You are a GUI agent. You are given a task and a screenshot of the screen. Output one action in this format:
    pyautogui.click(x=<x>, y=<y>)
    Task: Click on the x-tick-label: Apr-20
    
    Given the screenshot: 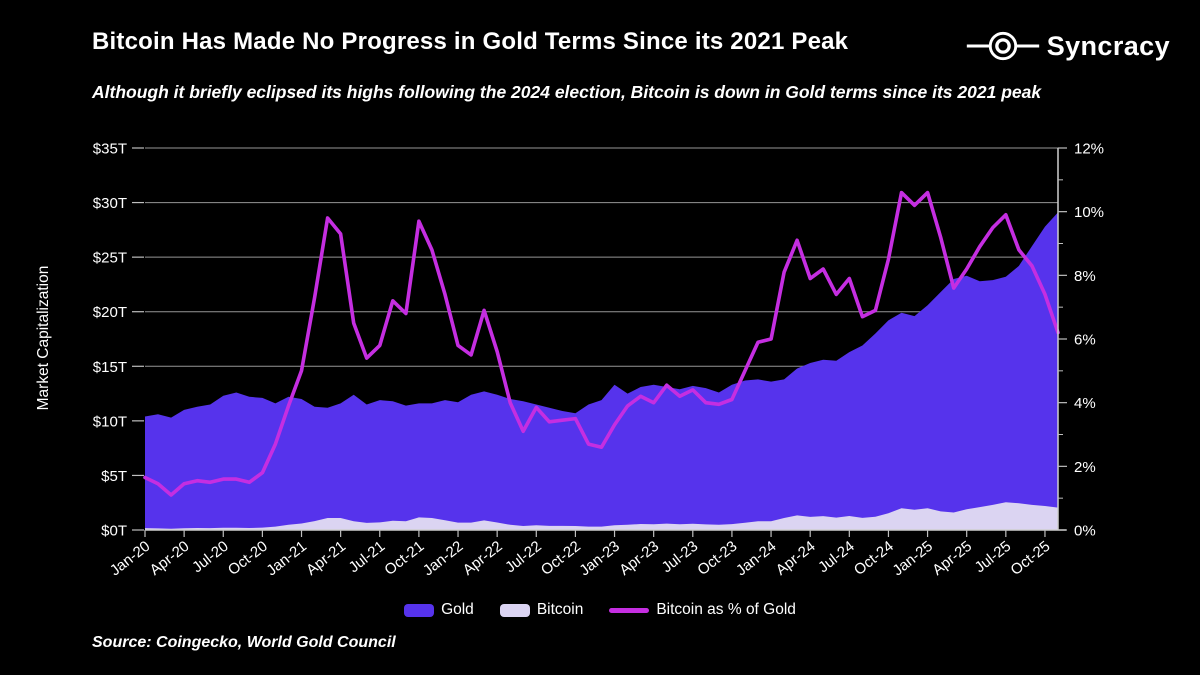 What is the action you would take?
    pyautogui.click(x=170, y=558)
    